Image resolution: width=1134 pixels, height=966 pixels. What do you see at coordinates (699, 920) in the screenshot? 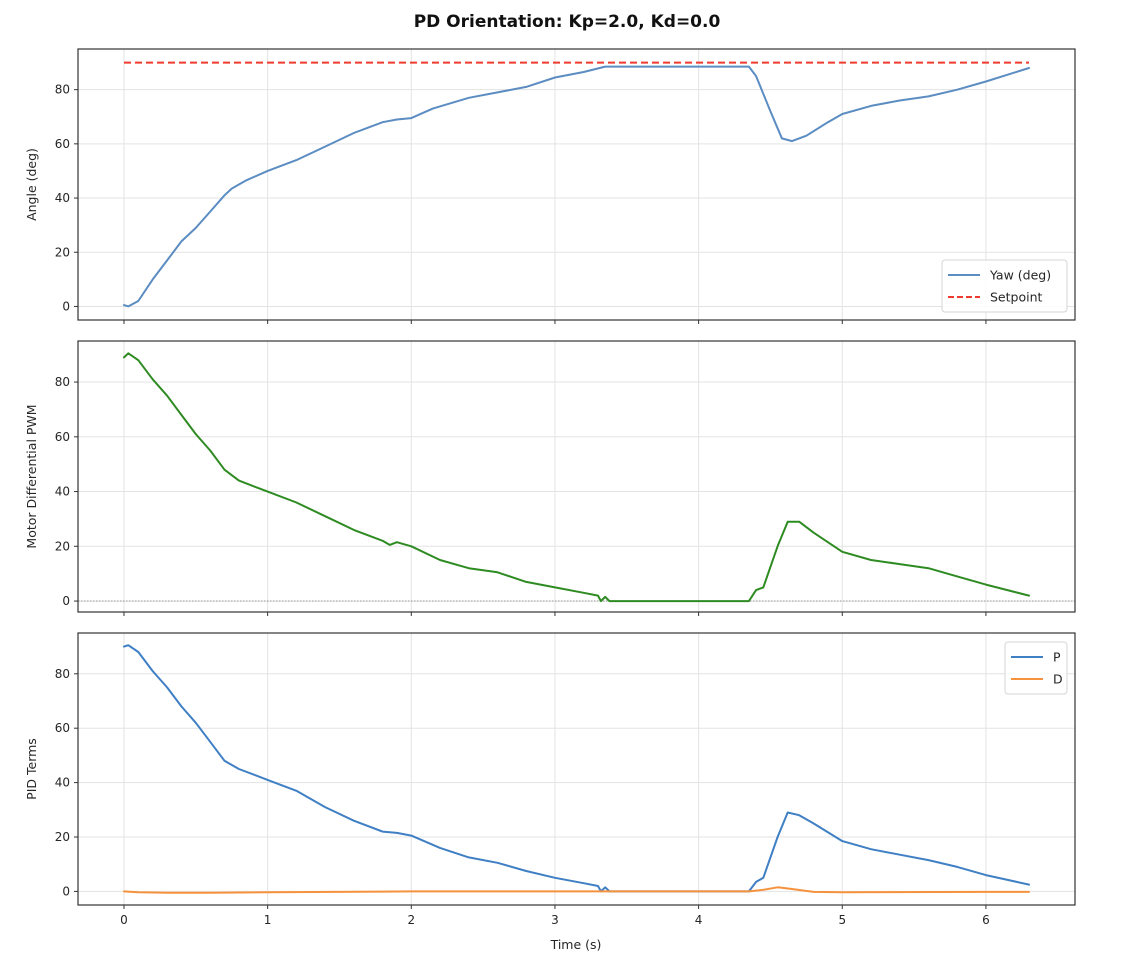
I see `x-tick-label: 4` at bounding box center [699, 920].